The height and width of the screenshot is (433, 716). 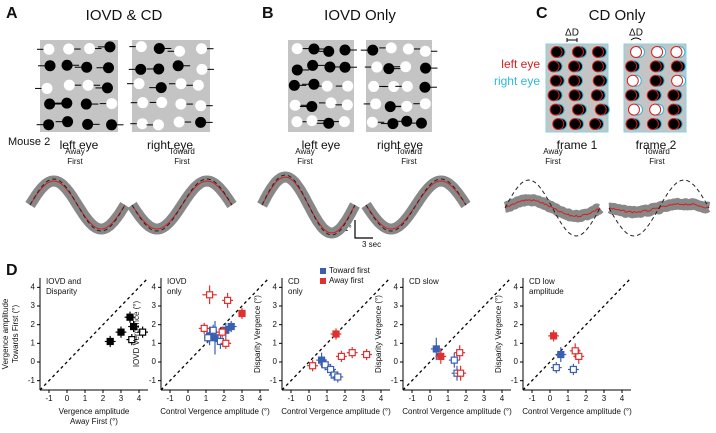 I want to click on panel-label: D, so click(x=12, y=270).